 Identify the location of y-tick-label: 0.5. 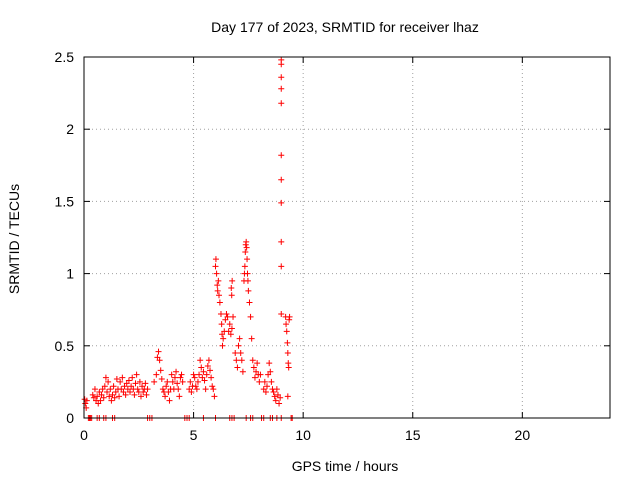
(65, 346).